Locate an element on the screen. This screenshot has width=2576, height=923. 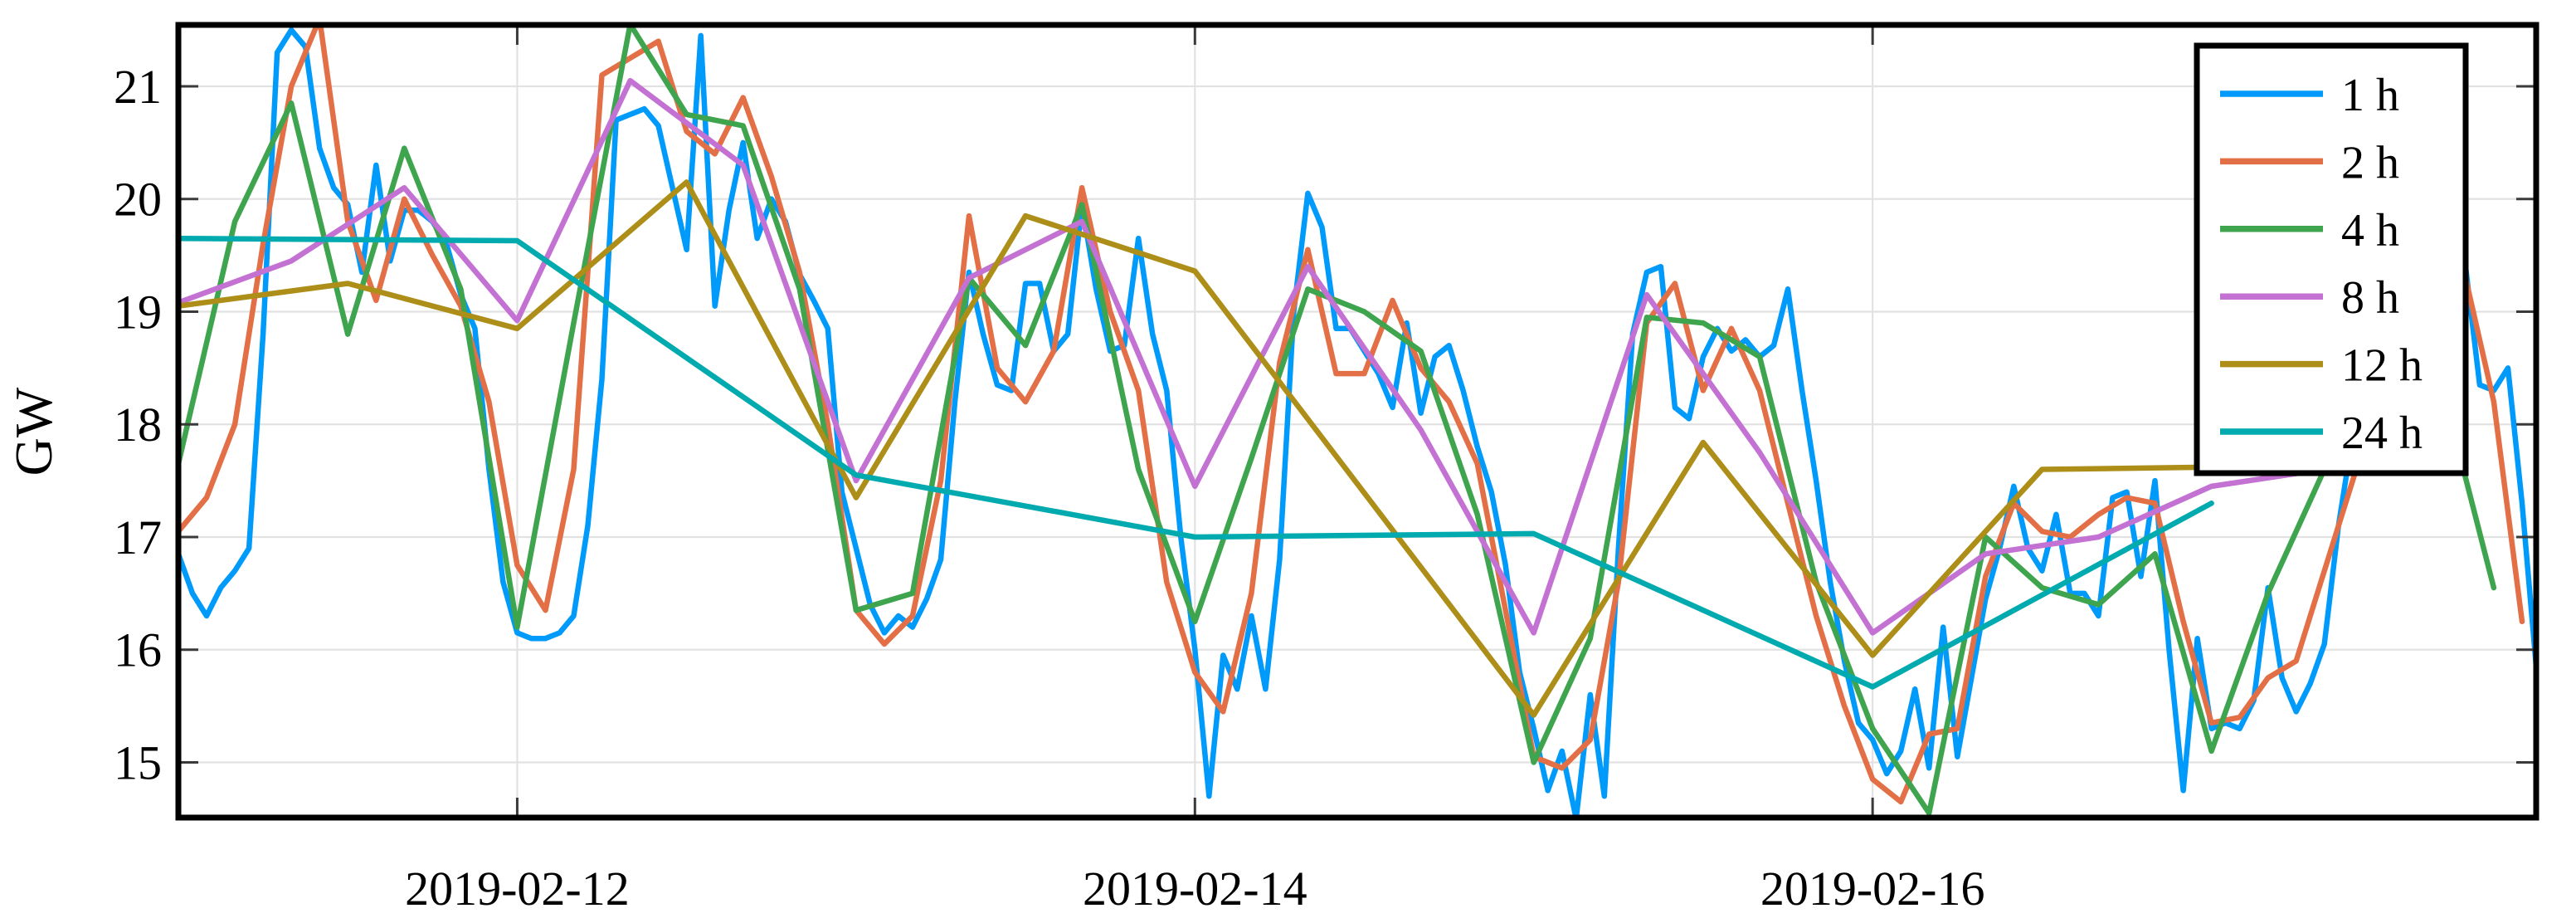
legend-box is located at coordinates (2331, 259).